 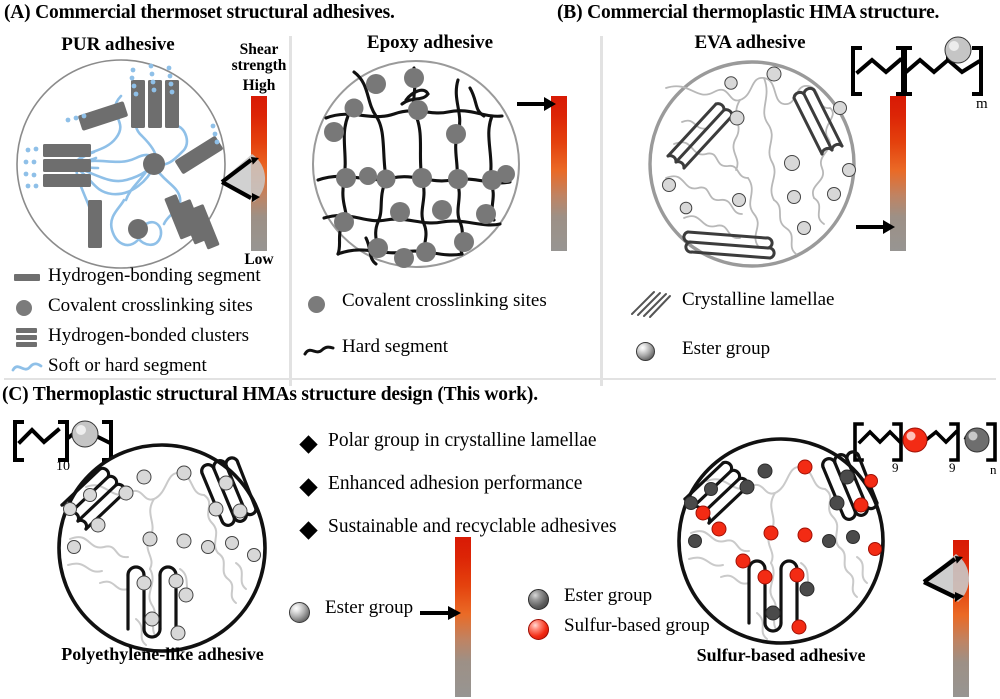 What do you see at coordinates (27, 277) in the screenshot?
I see `bar-icon` at bounding box center [27, 277].